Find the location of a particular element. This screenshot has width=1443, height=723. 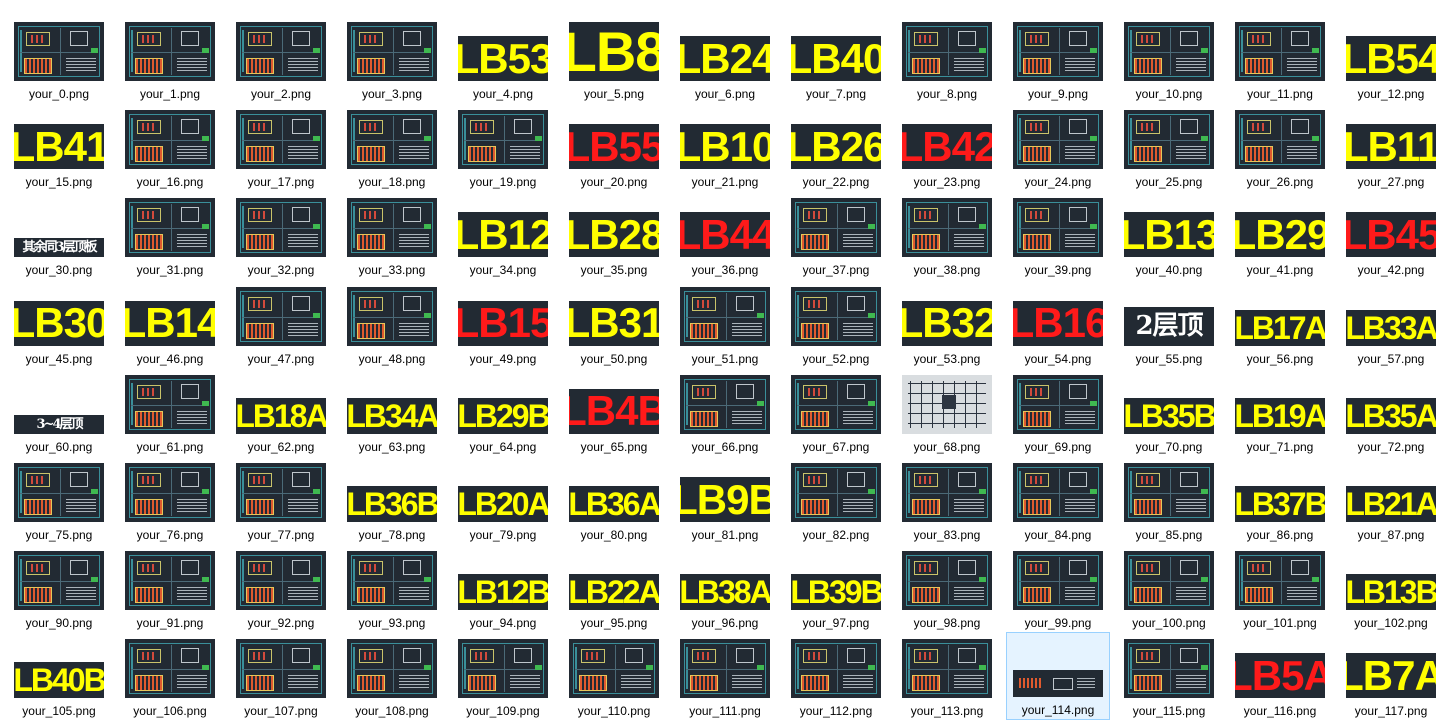

file-item: LB39B your_97.png is located at coordinates (836, 588).